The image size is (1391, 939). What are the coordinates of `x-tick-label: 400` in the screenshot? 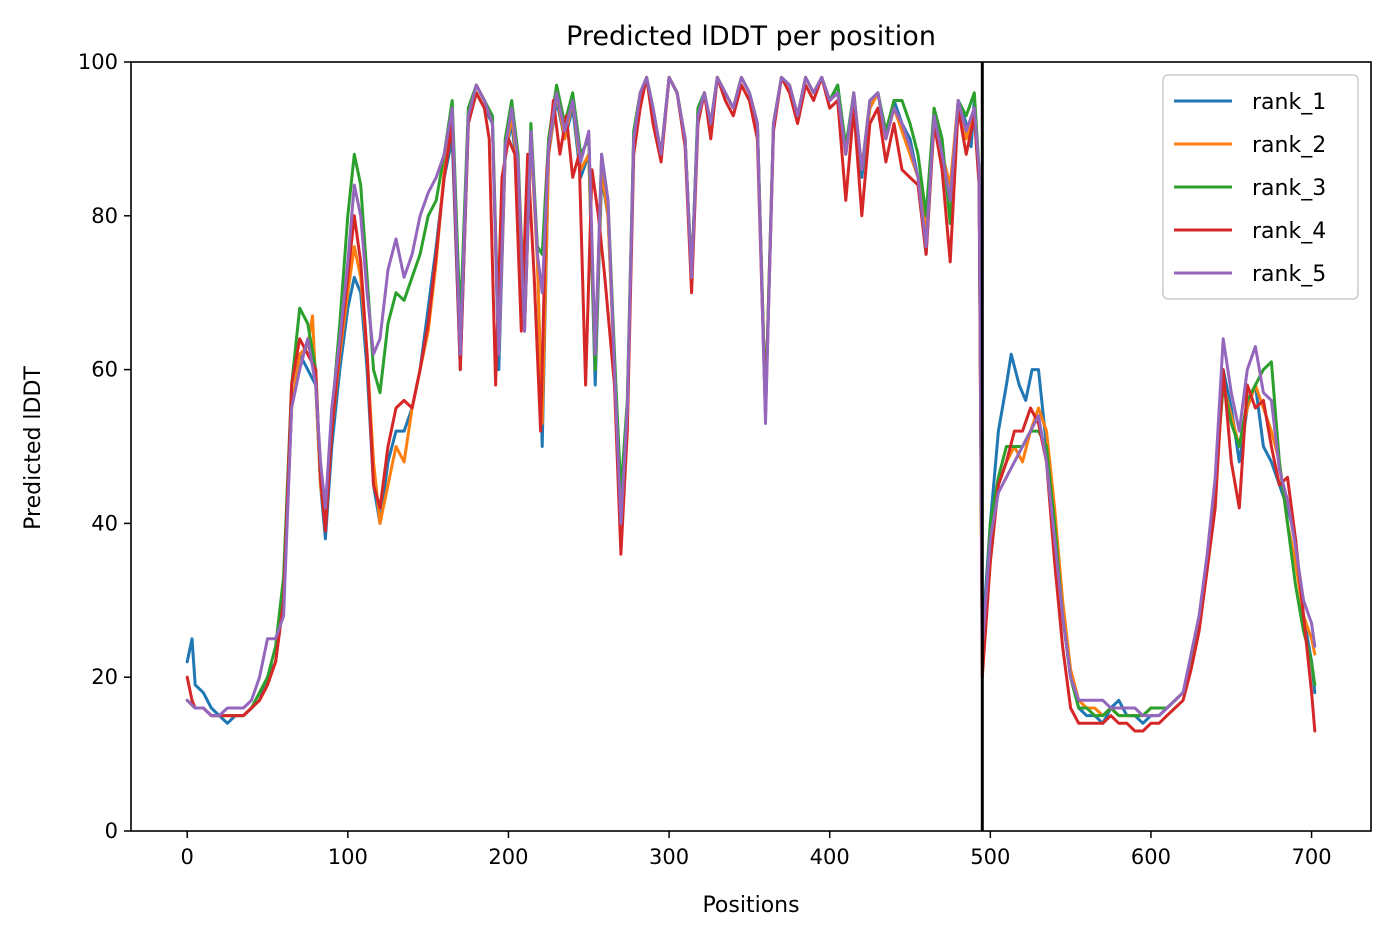 It's located at (830, 857).